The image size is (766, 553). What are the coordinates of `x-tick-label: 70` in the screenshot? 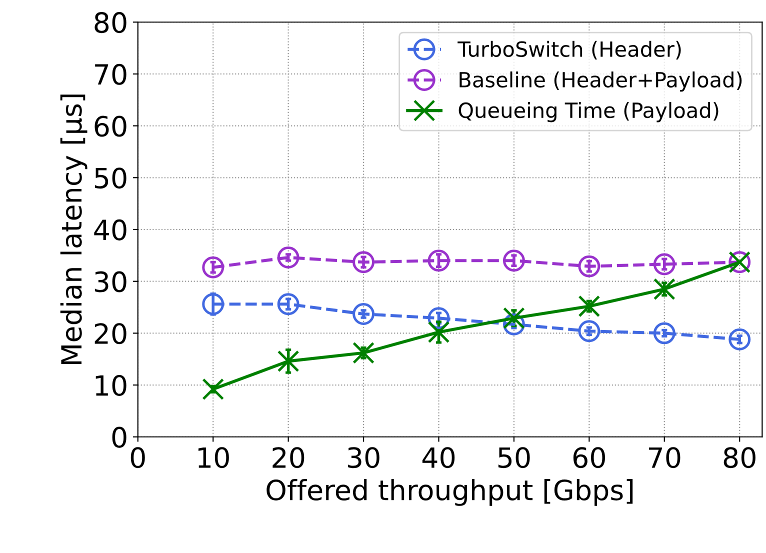 It's located at (664, 457).